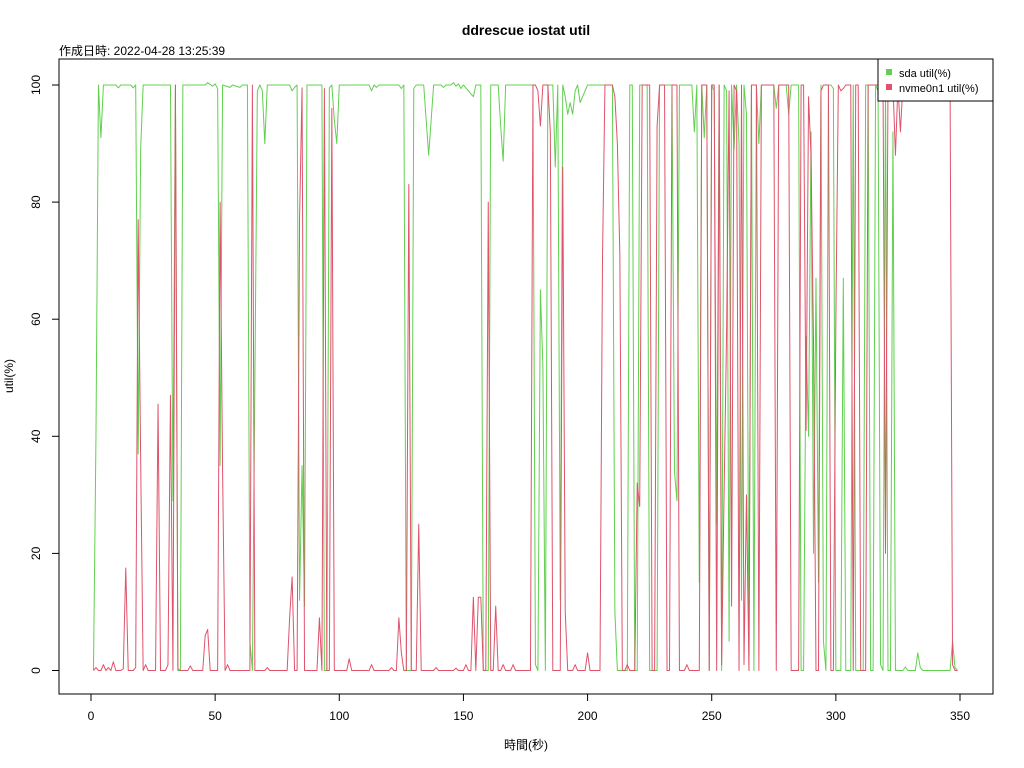 Image resolution: width=1024 pixels, height=768 pixels. What do you see at coordinates (836, 716) in the screenshot?
I see `x-tick-label: 300` at bounding box center [836, 716].